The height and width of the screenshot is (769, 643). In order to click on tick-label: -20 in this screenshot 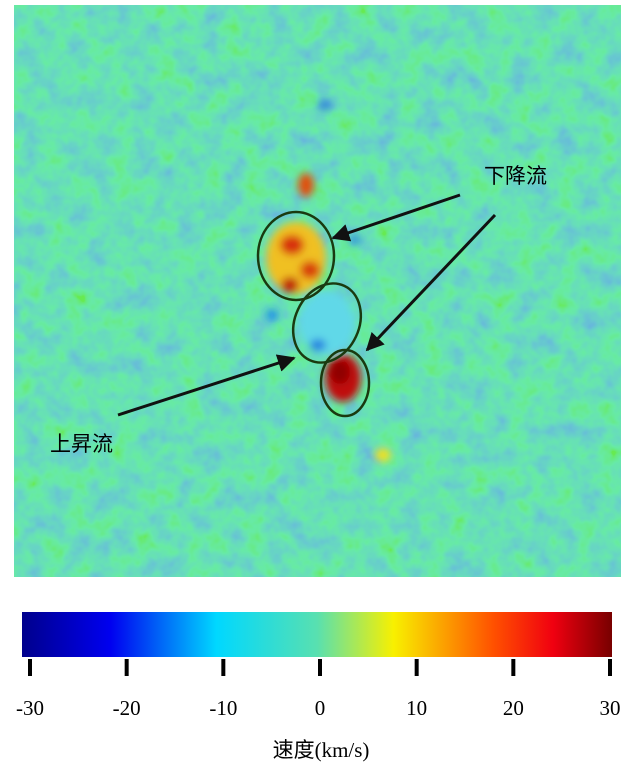, I will do `click(127, 708)`.